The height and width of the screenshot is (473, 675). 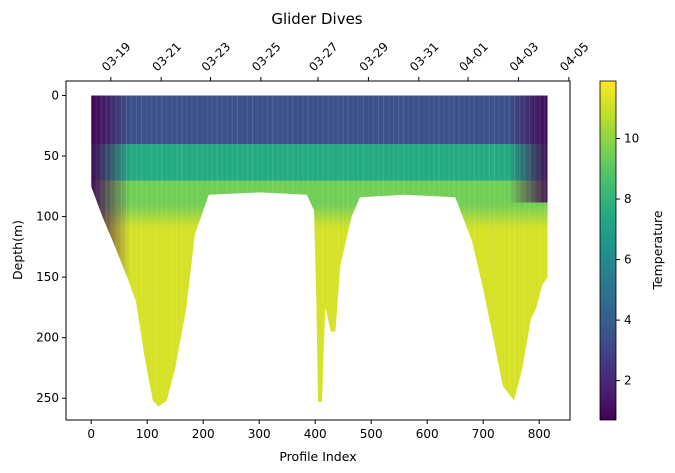 I want to click on colorbar-gradient, so click(x=608, y=250).